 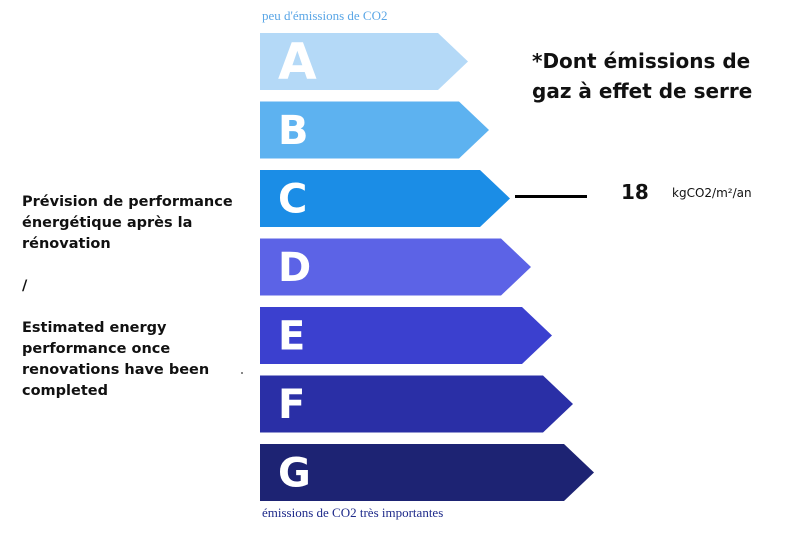 I want to click on energy-bar-label-a: A, so click(x=297, y=62).